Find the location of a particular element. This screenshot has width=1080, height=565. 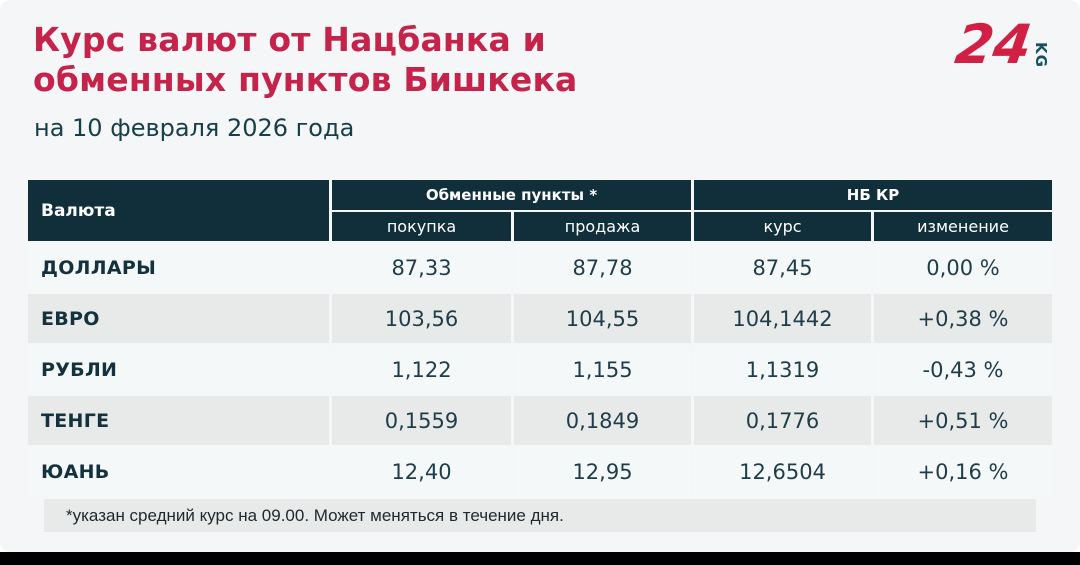

row-tenge-currency: ТЕНГЕ is located at coordinates (178, 420).